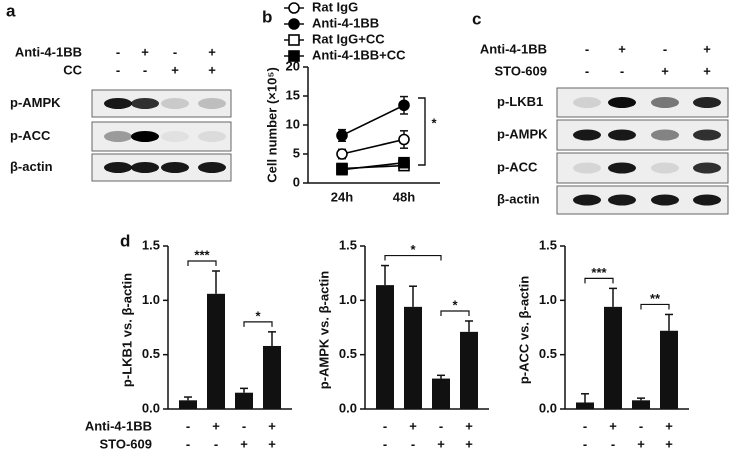 Image resolution: width=732 pixels, height=453 pixels. I want to click on legend-label: Anti-4-1BB+CC, so click(359, 54).